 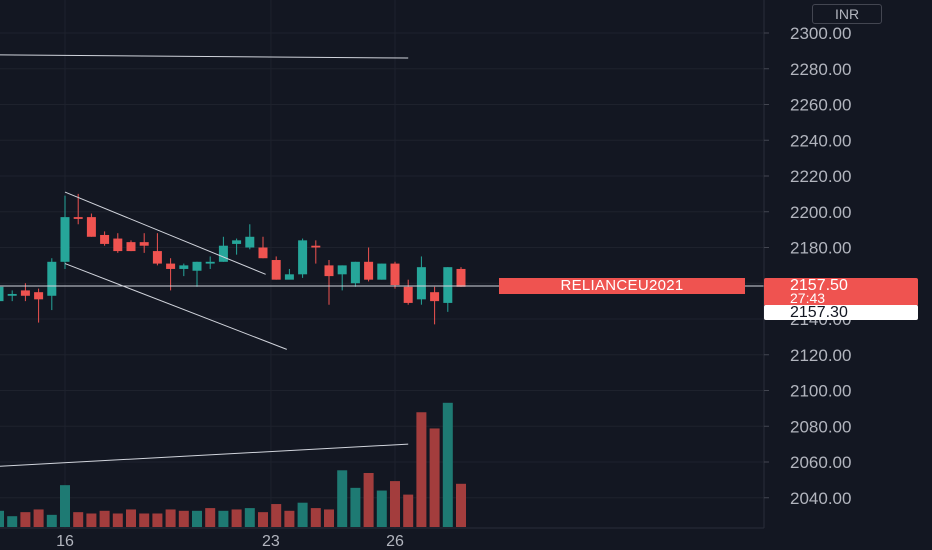 I want to click on x-tick-label: 16, so click(x=65, y=541).